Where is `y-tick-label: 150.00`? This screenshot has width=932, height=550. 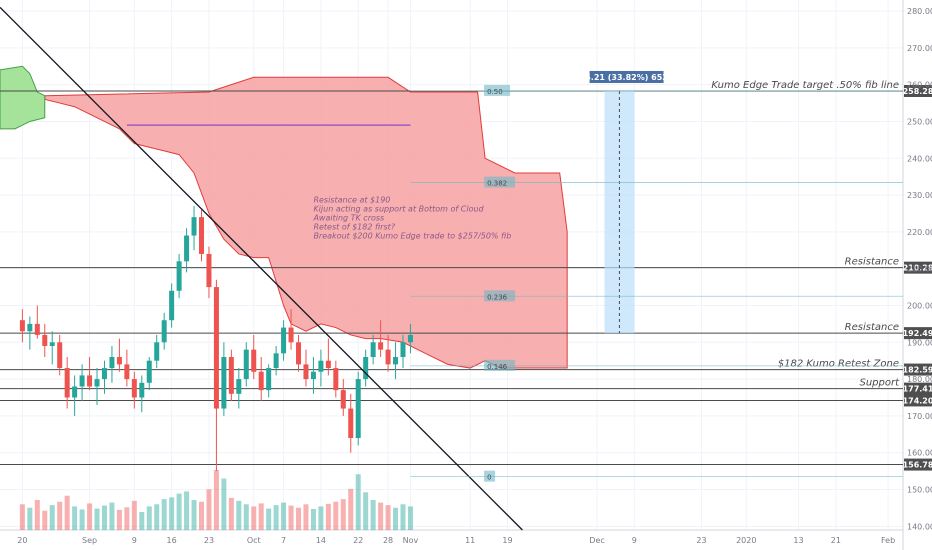 y-tick-label: 150.00 is located at coordinates (919, 490).